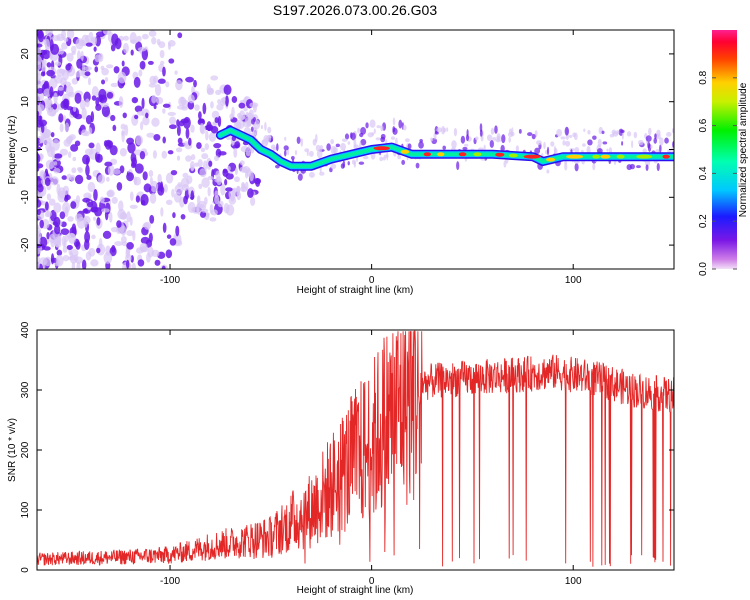 The image size is (750, 600). What do you see at coordinates (703, 173) in the screenshot?
I see `colorbar-tick-label: 0.4` at bounding box center [703, 173].